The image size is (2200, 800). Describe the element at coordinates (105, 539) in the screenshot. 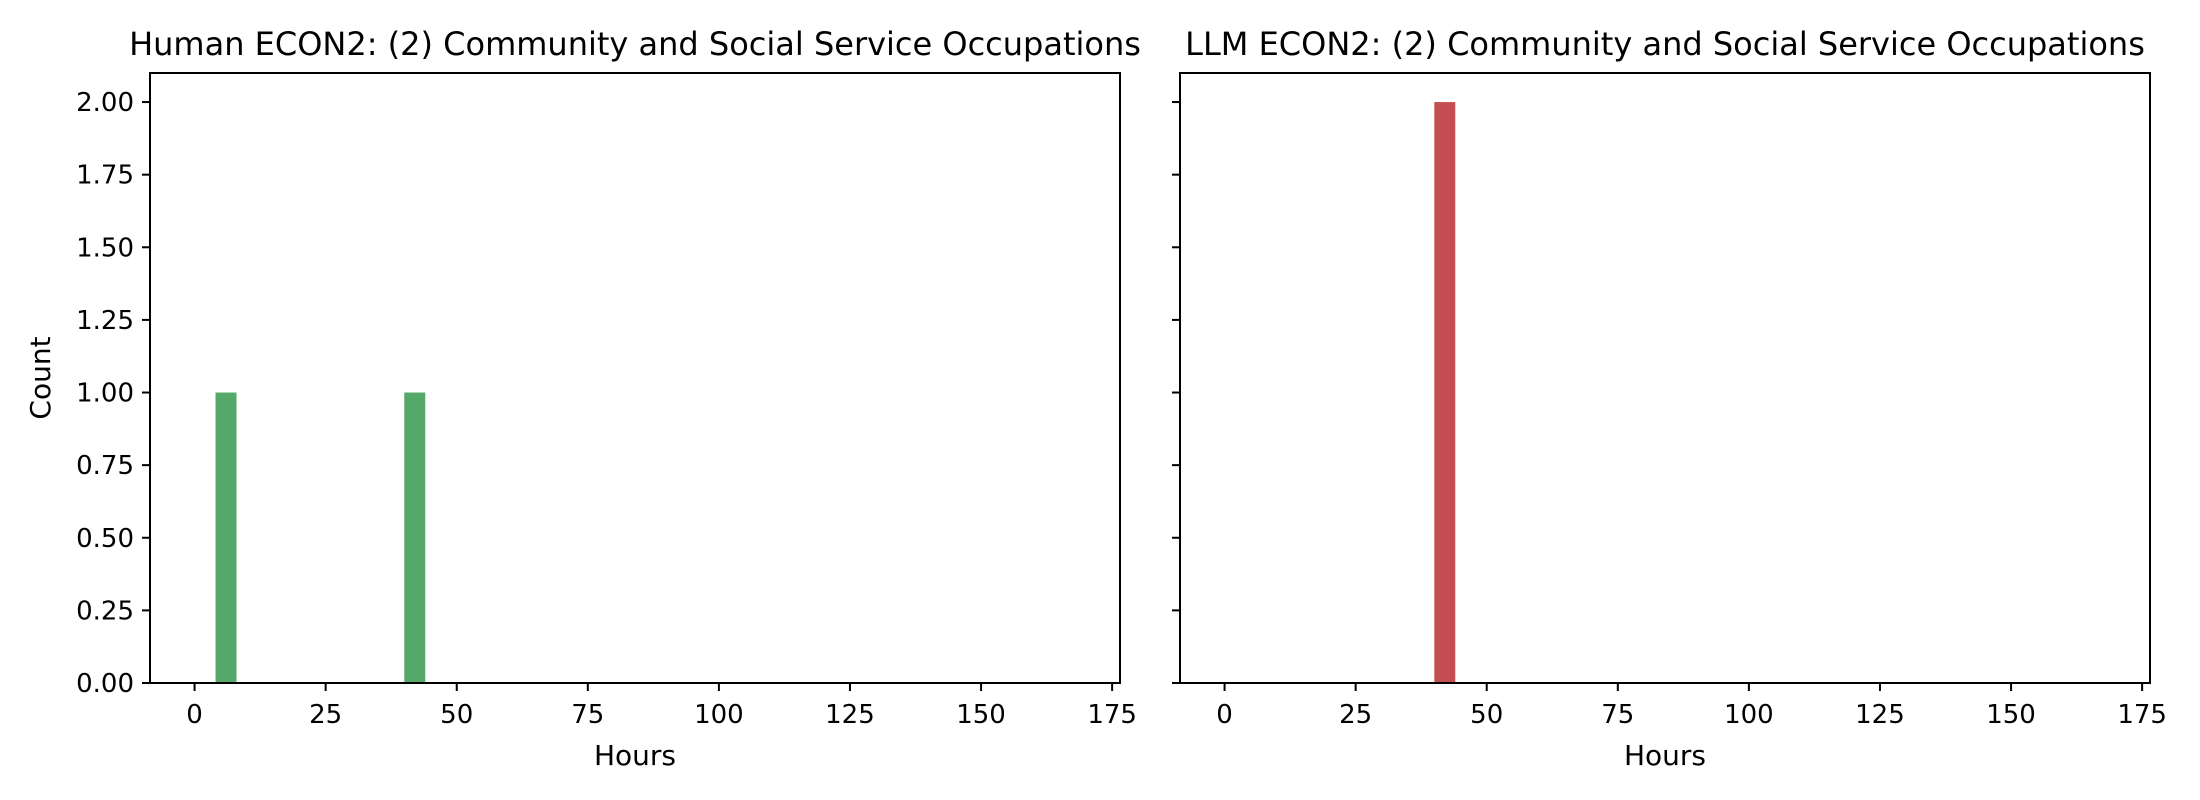

I see `y-tick-label: 0.50` at that location.